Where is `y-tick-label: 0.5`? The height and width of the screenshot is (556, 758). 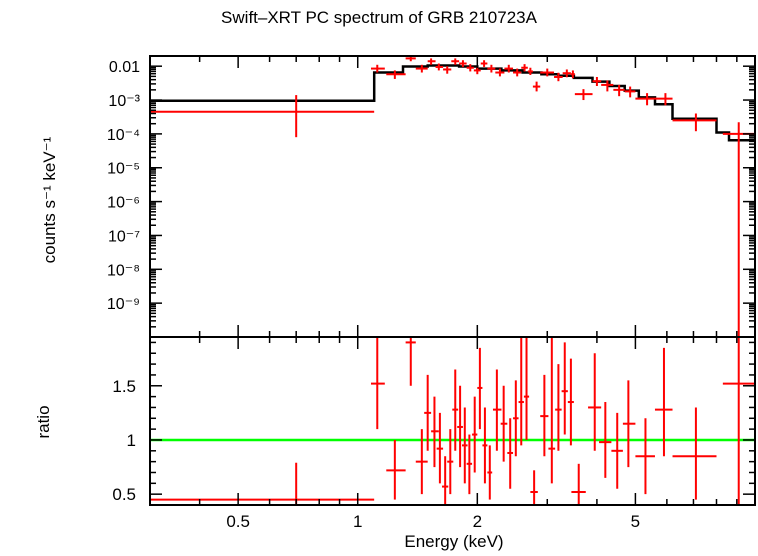 y-tick-label: 0.5 is located at coordinates (124, 494).